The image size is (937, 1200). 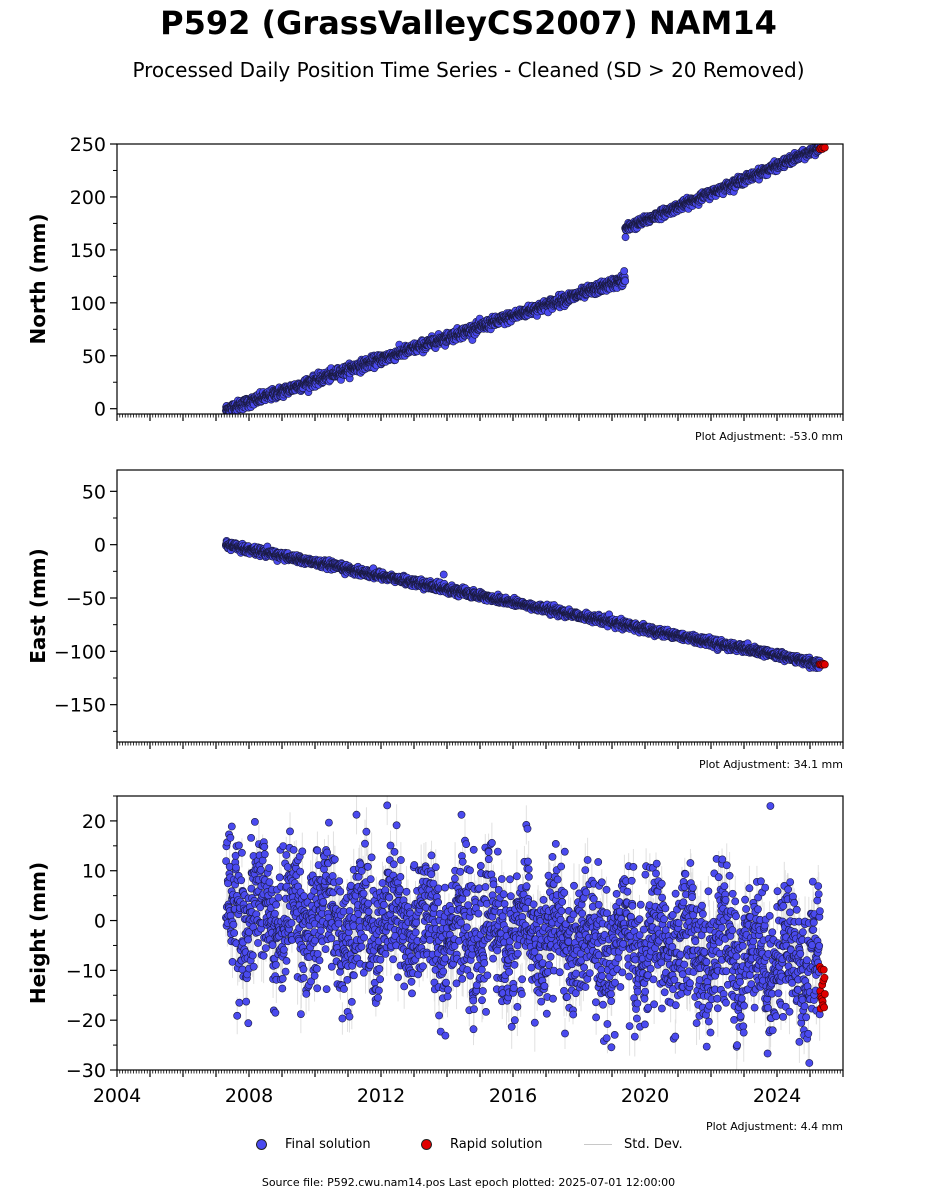 I want to click on rapid-point, so click(x=824, y=148).